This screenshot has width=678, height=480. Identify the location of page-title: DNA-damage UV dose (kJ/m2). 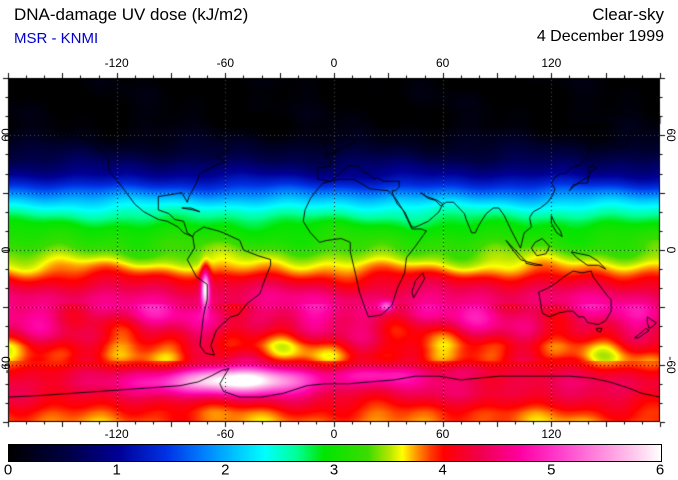
(131, 14).